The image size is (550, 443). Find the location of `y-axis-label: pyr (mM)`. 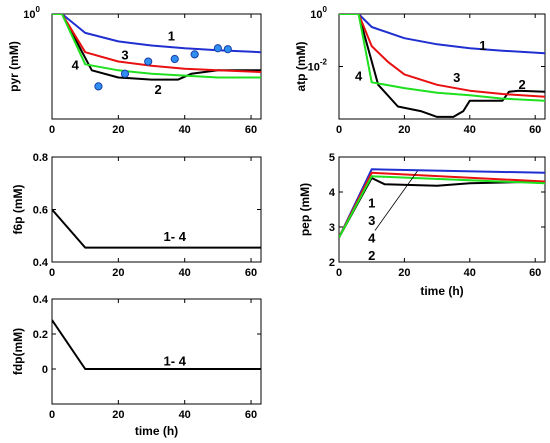

y-axis-label: pyr (mM) is located at coordinates (14, 66).